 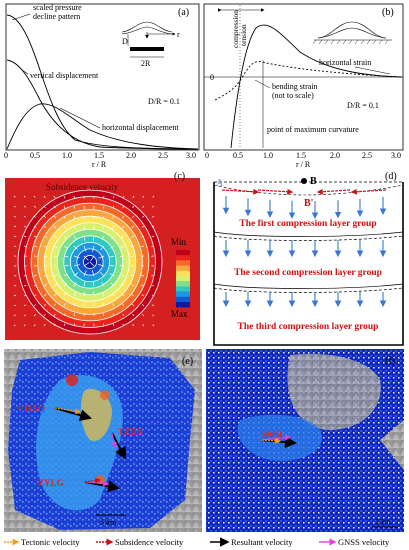 What do you see at coordinates (308, 273) in the screenshot?
I see `layer-2: The second compression layer group` at bounding box center [308, 273].